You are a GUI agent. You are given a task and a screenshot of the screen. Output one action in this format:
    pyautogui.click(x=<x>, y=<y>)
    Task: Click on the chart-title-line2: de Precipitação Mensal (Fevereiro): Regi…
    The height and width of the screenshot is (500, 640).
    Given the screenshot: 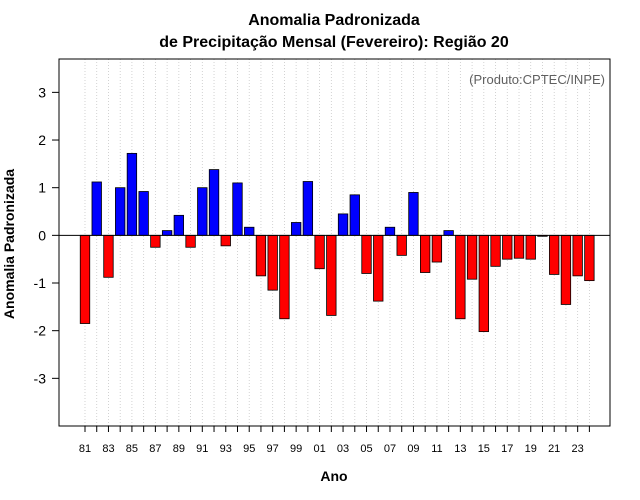 What is the action you would take?
    pyautogui.click(x=334, y=42)
    